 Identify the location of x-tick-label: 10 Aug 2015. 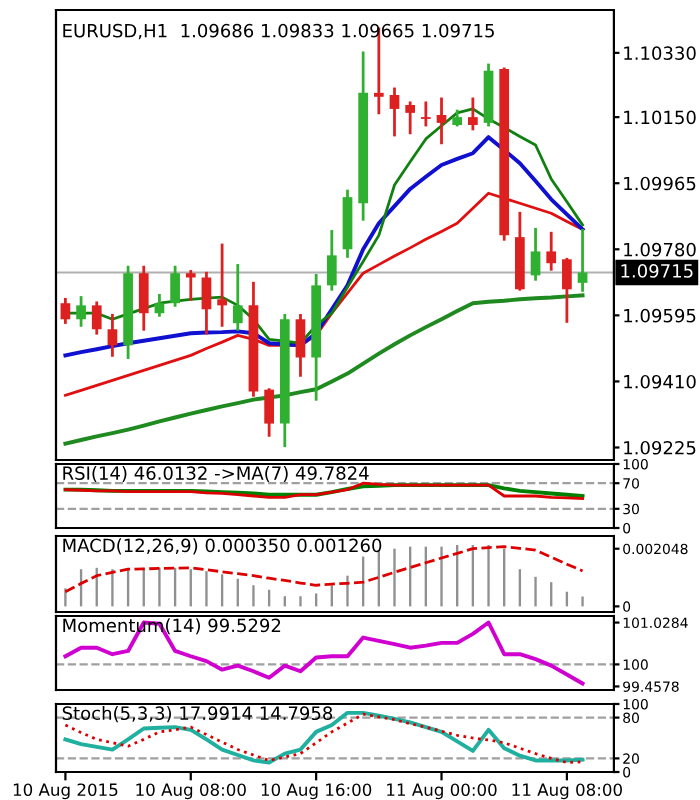
(65, 791).